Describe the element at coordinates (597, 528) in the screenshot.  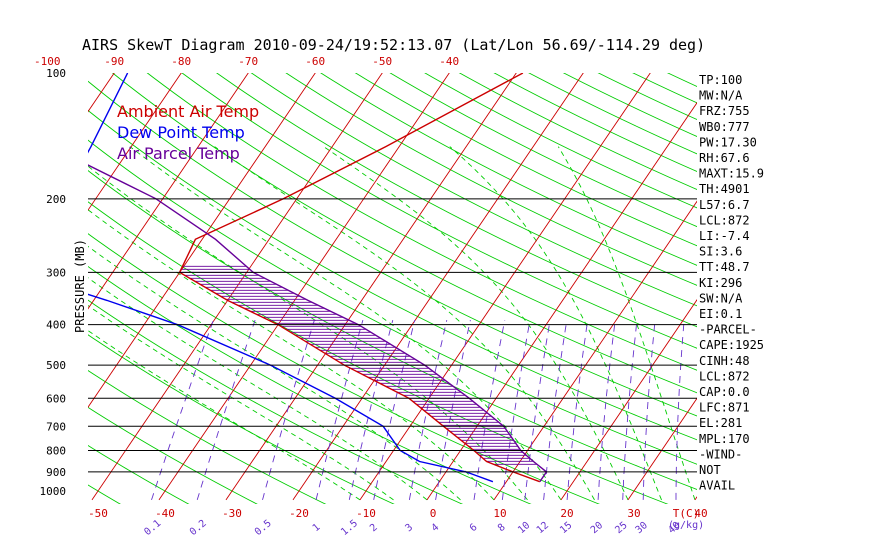
I see `mixing-ratio-label: 20` at that location.